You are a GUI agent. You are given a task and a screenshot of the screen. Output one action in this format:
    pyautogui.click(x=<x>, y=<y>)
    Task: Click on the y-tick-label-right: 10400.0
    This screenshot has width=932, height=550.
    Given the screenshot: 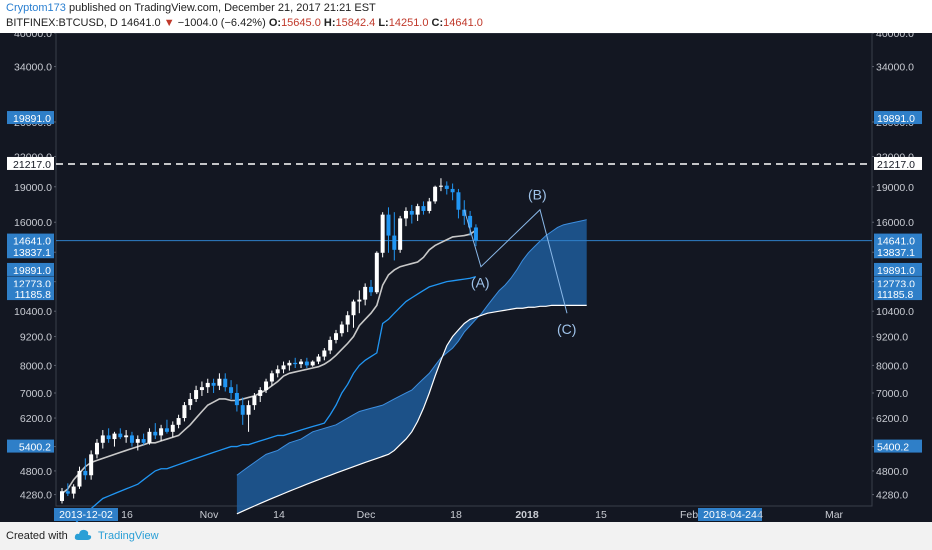 What is the action you would take?
    pyautogui.click(x=895, y=312)
    